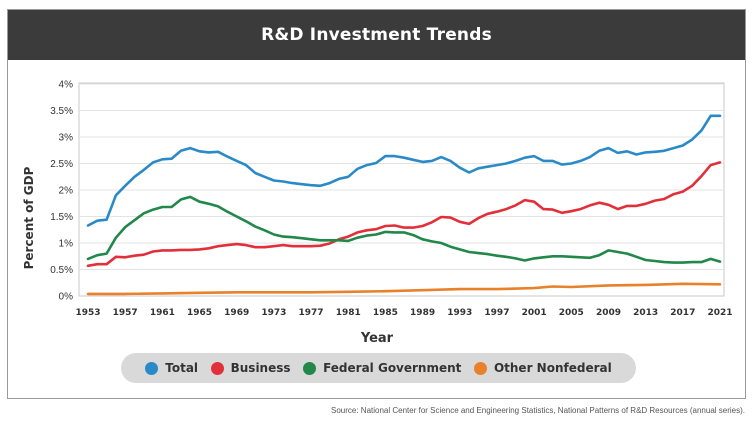  Describe the element at coordinates (152, 368) in the screenshot. I see `legend-marker-total` at that location.